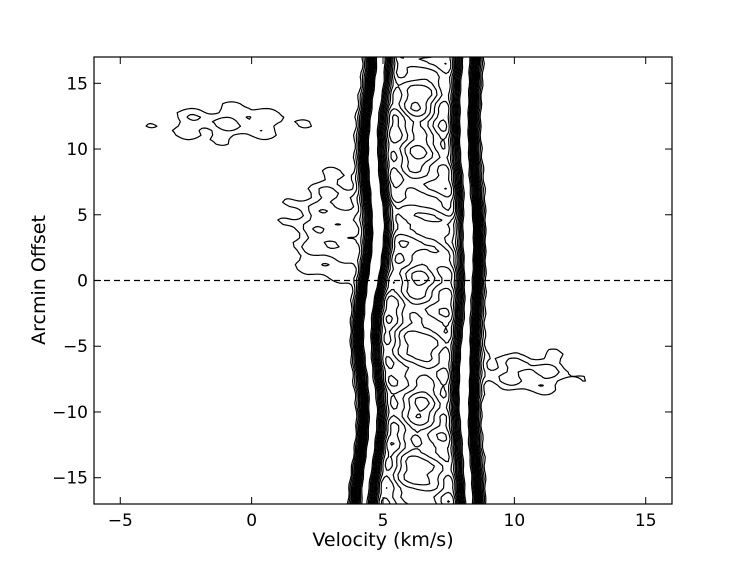 The height and width of the screenshot is (561, 747). What do you see at coordinates (251, 521) in the screenshot?
I see `x-tick-label: 0` at bounding box center [251, 521].